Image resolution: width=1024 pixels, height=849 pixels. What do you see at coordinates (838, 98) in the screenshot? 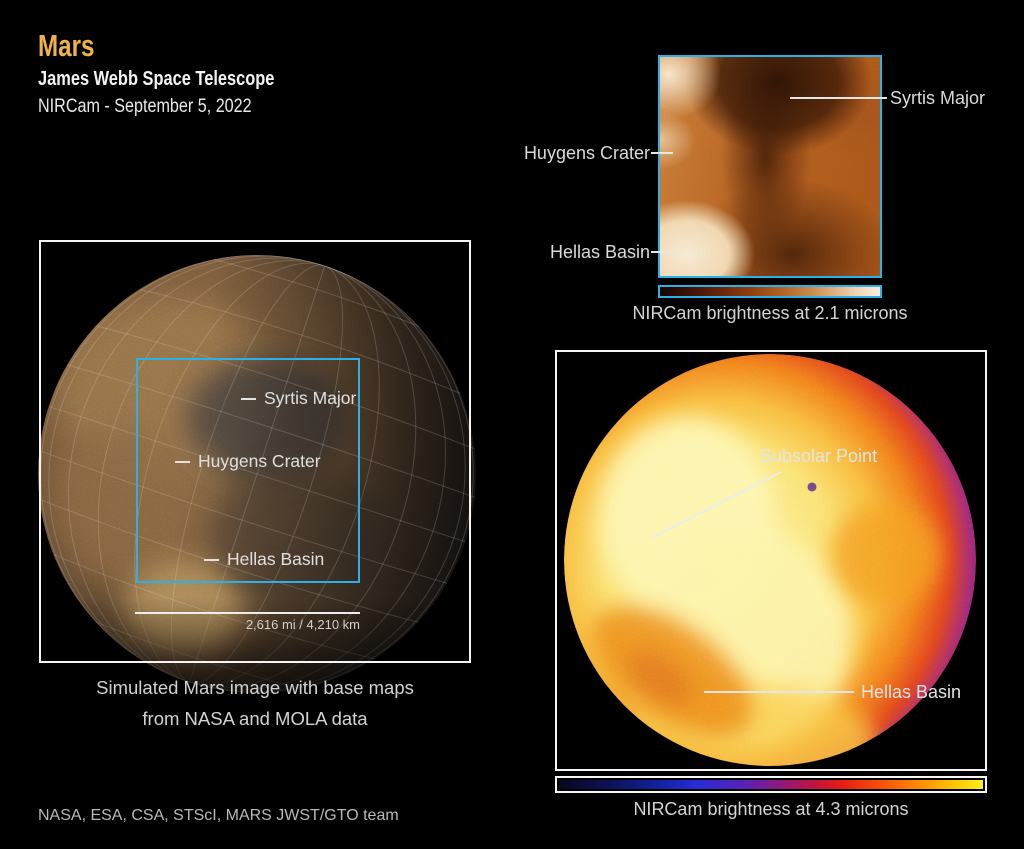
I see `syrtis-major-pointer-line` at bounding box center [838, 98].